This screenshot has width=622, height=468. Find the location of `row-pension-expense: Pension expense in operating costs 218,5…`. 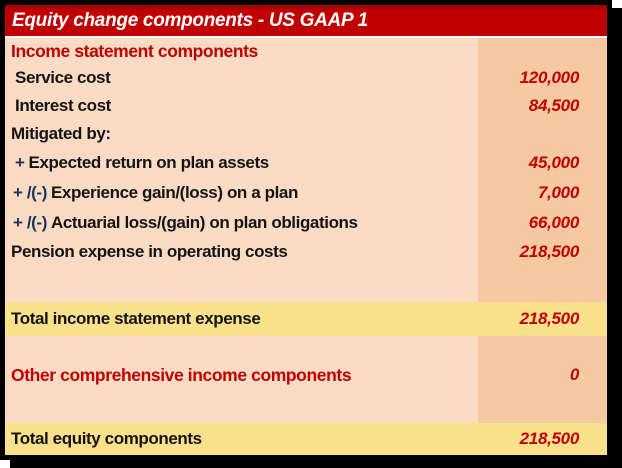

row-pension-expense: Pension expense in operating costs 218,5… is located at coordinates (306, 252).